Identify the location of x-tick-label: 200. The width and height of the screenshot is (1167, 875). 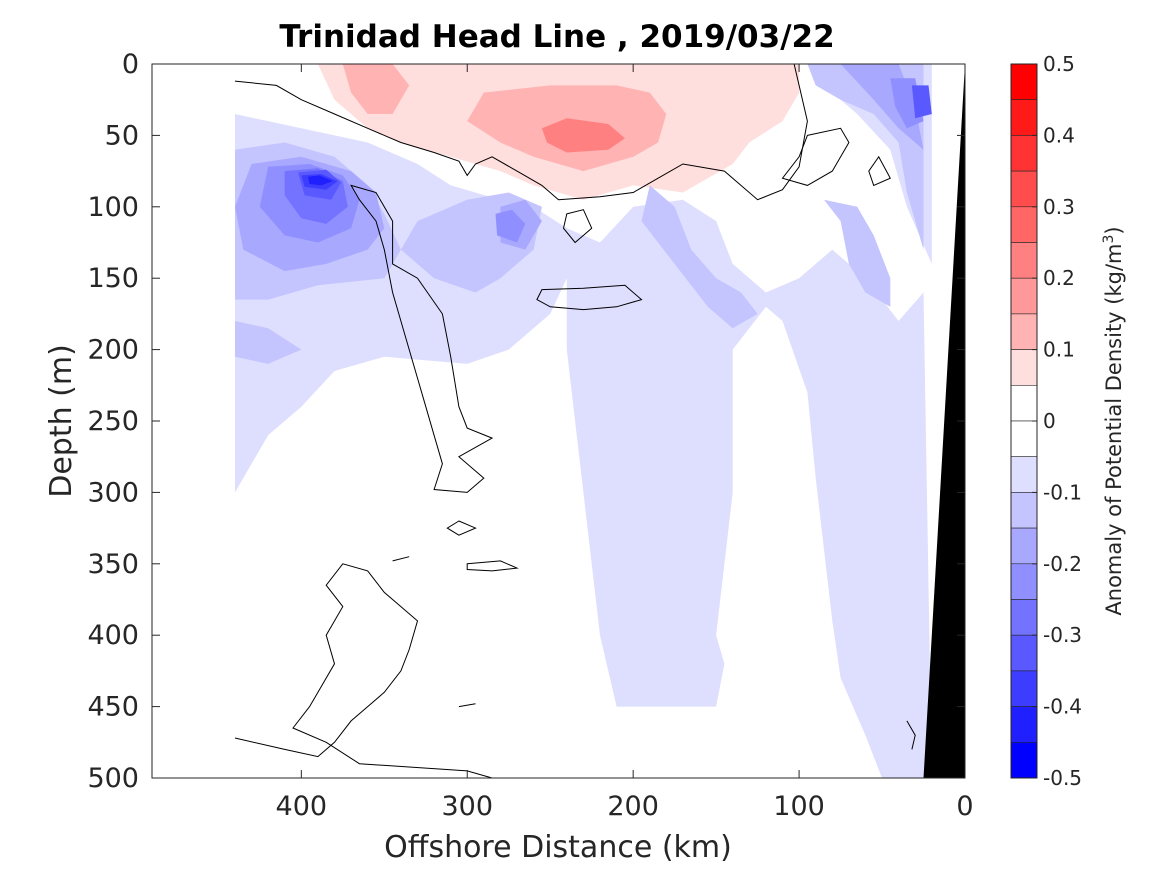
(633, 806).